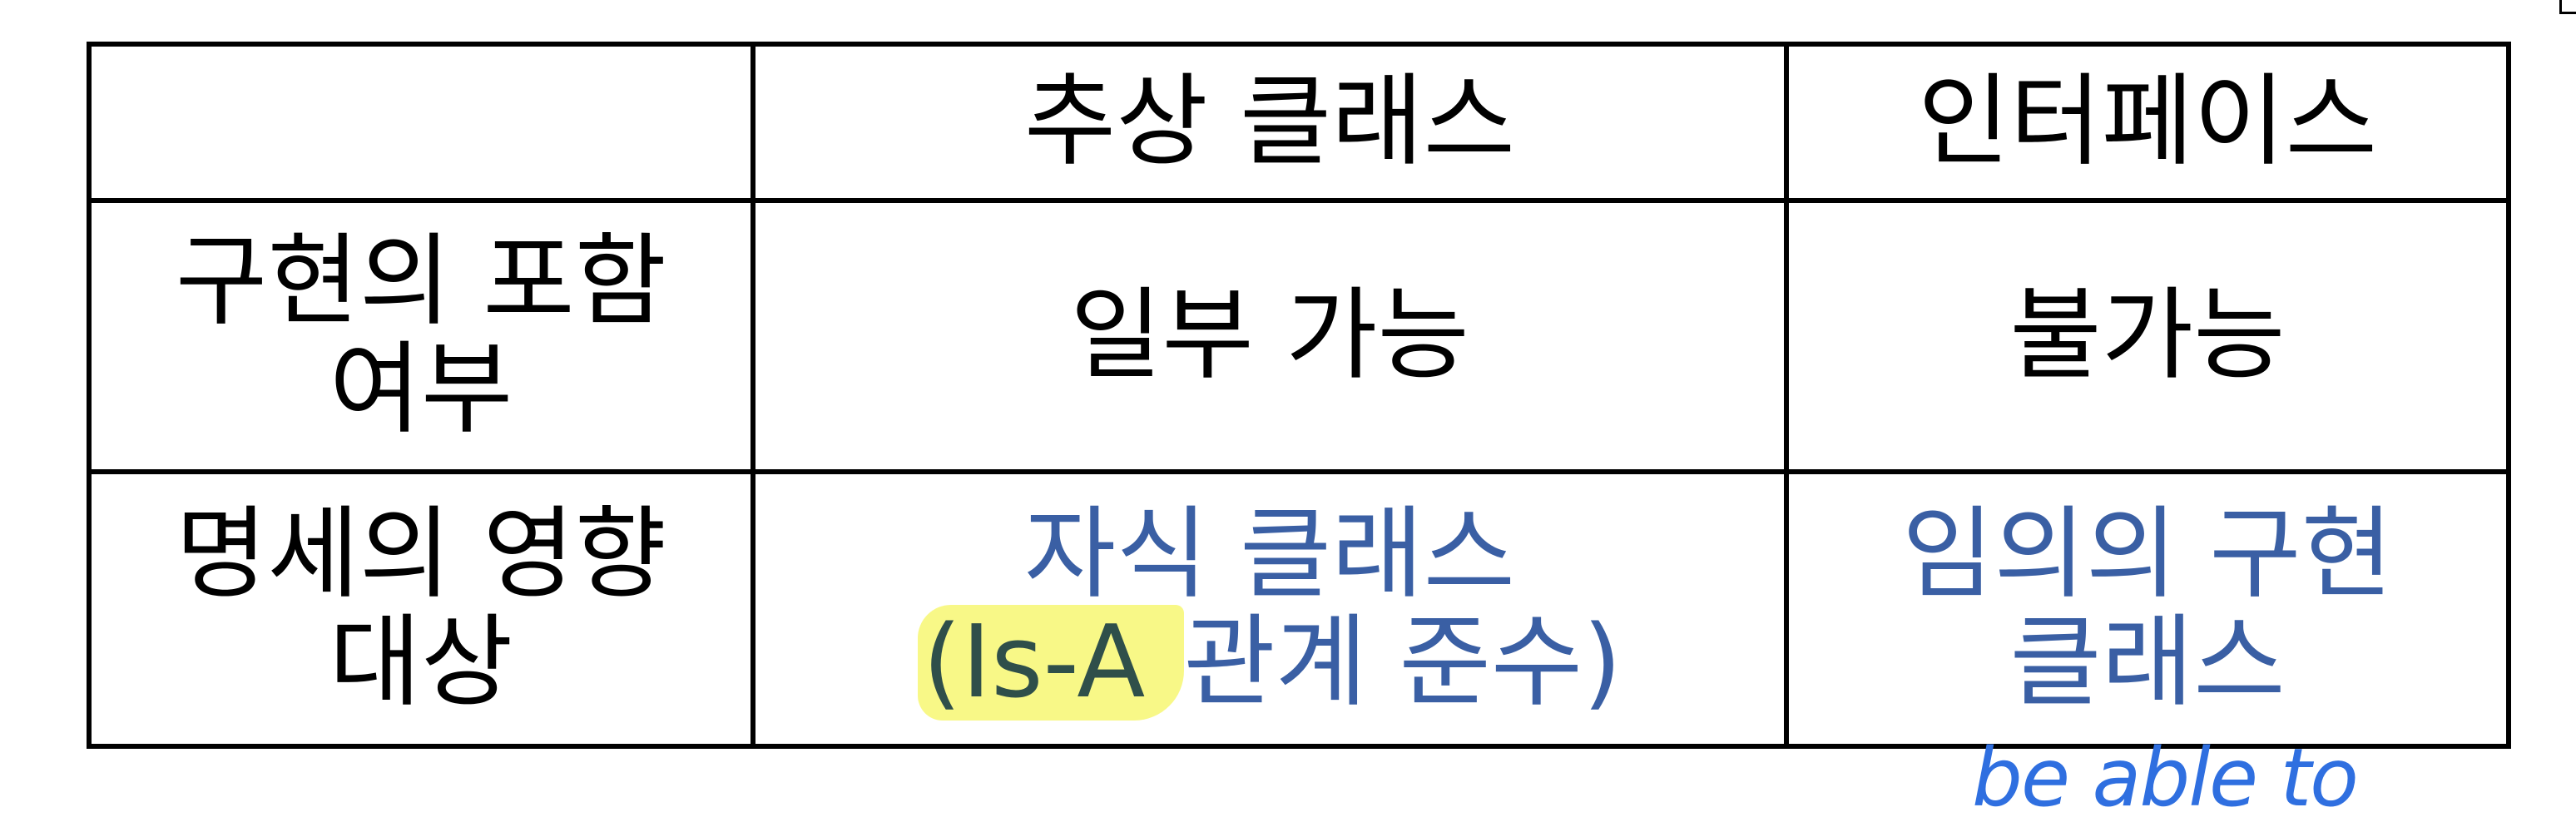 This screenshot has height=832, width=2576. I want to click on cell-line: 자식 클래스, so click(1270, 554).